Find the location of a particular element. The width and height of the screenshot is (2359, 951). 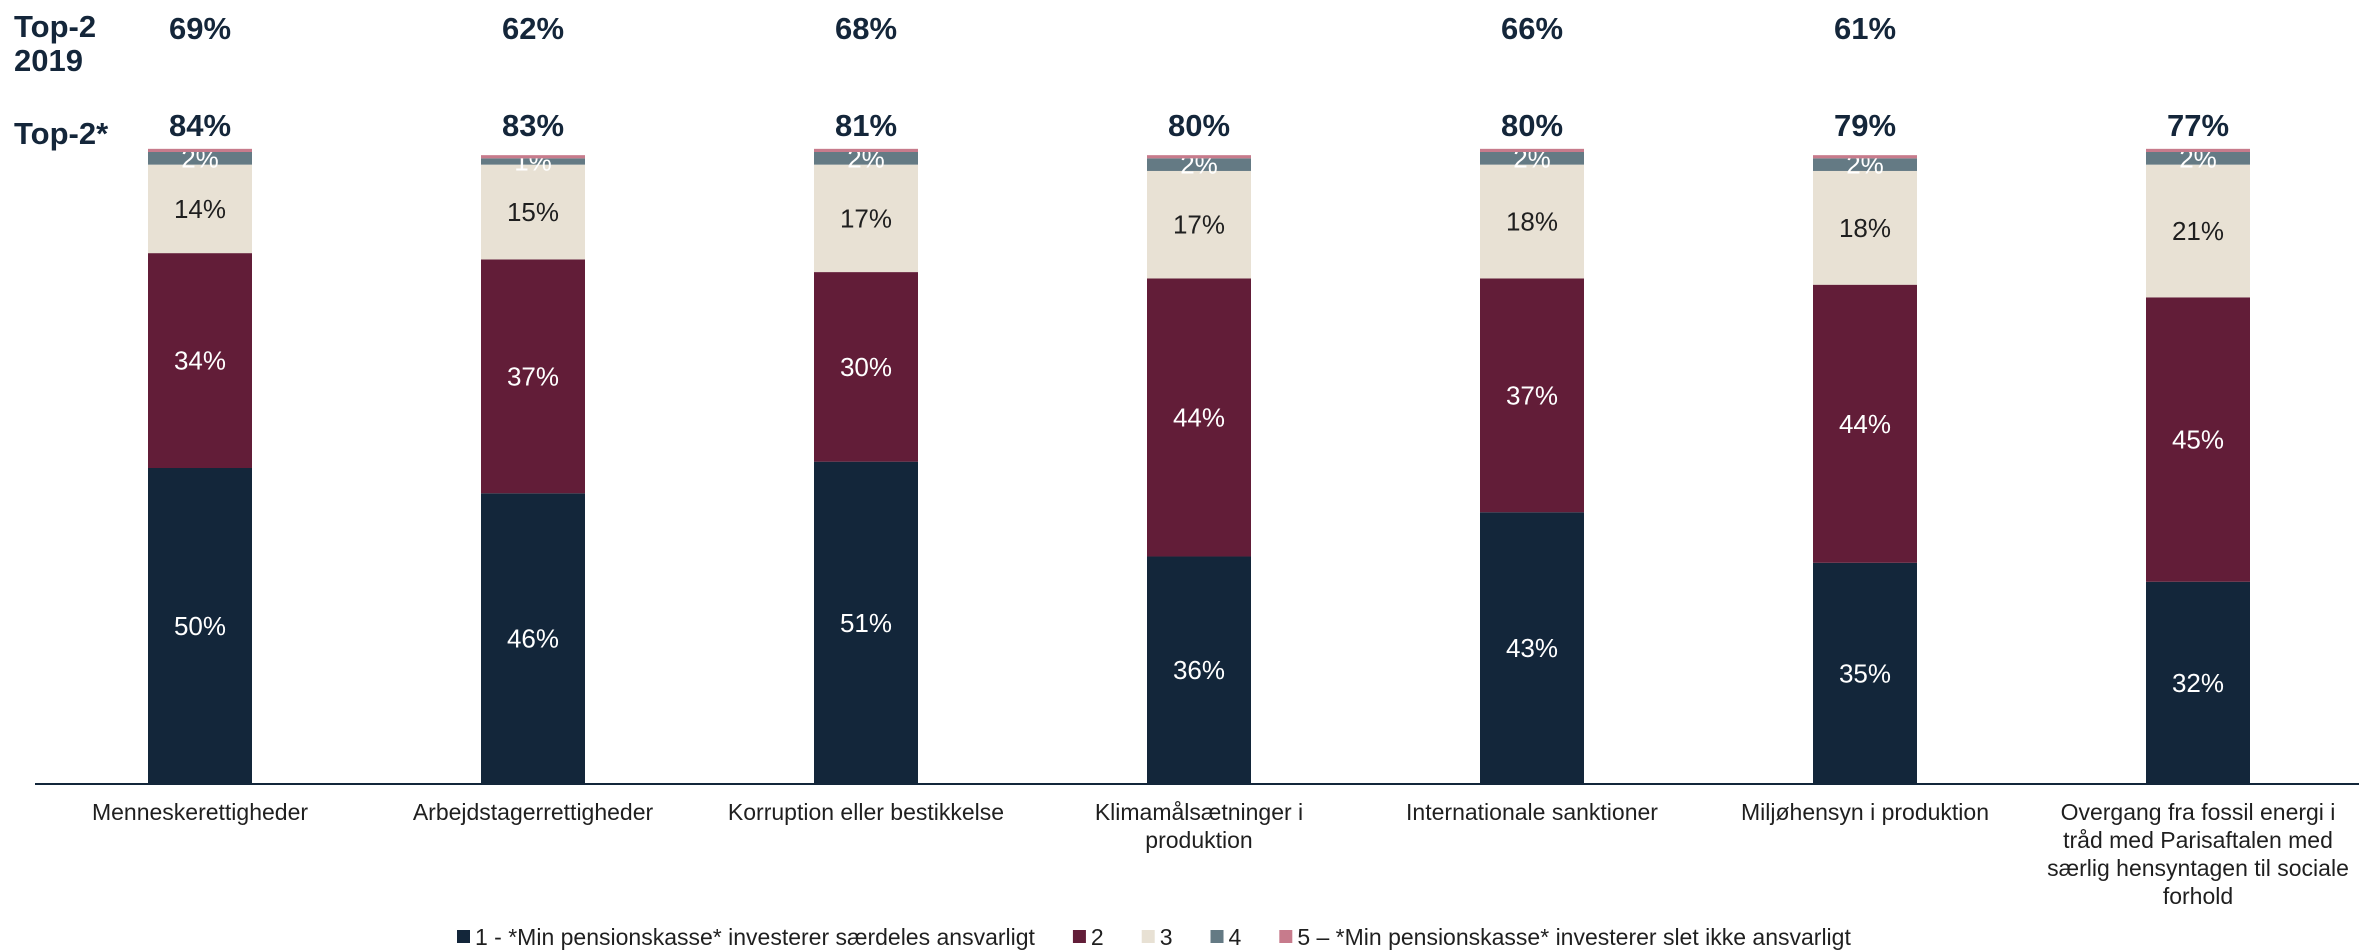

data-label-series-3-3: 17% is located at coordinates (866, 218).